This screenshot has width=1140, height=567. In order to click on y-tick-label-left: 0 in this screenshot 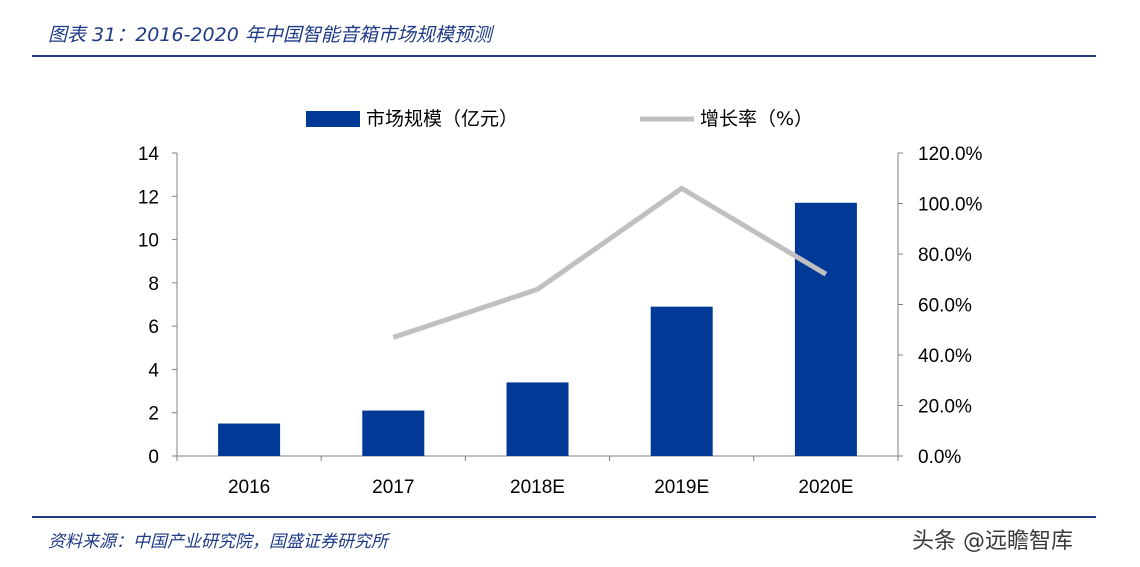, I will do `click(153, 457)`.